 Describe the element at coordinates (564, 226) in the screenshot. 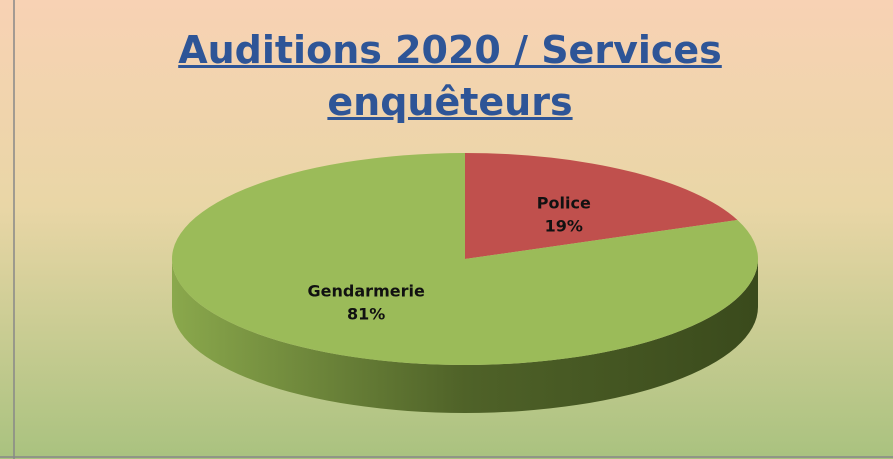

I see `slice-value-label: 19%` at that location.